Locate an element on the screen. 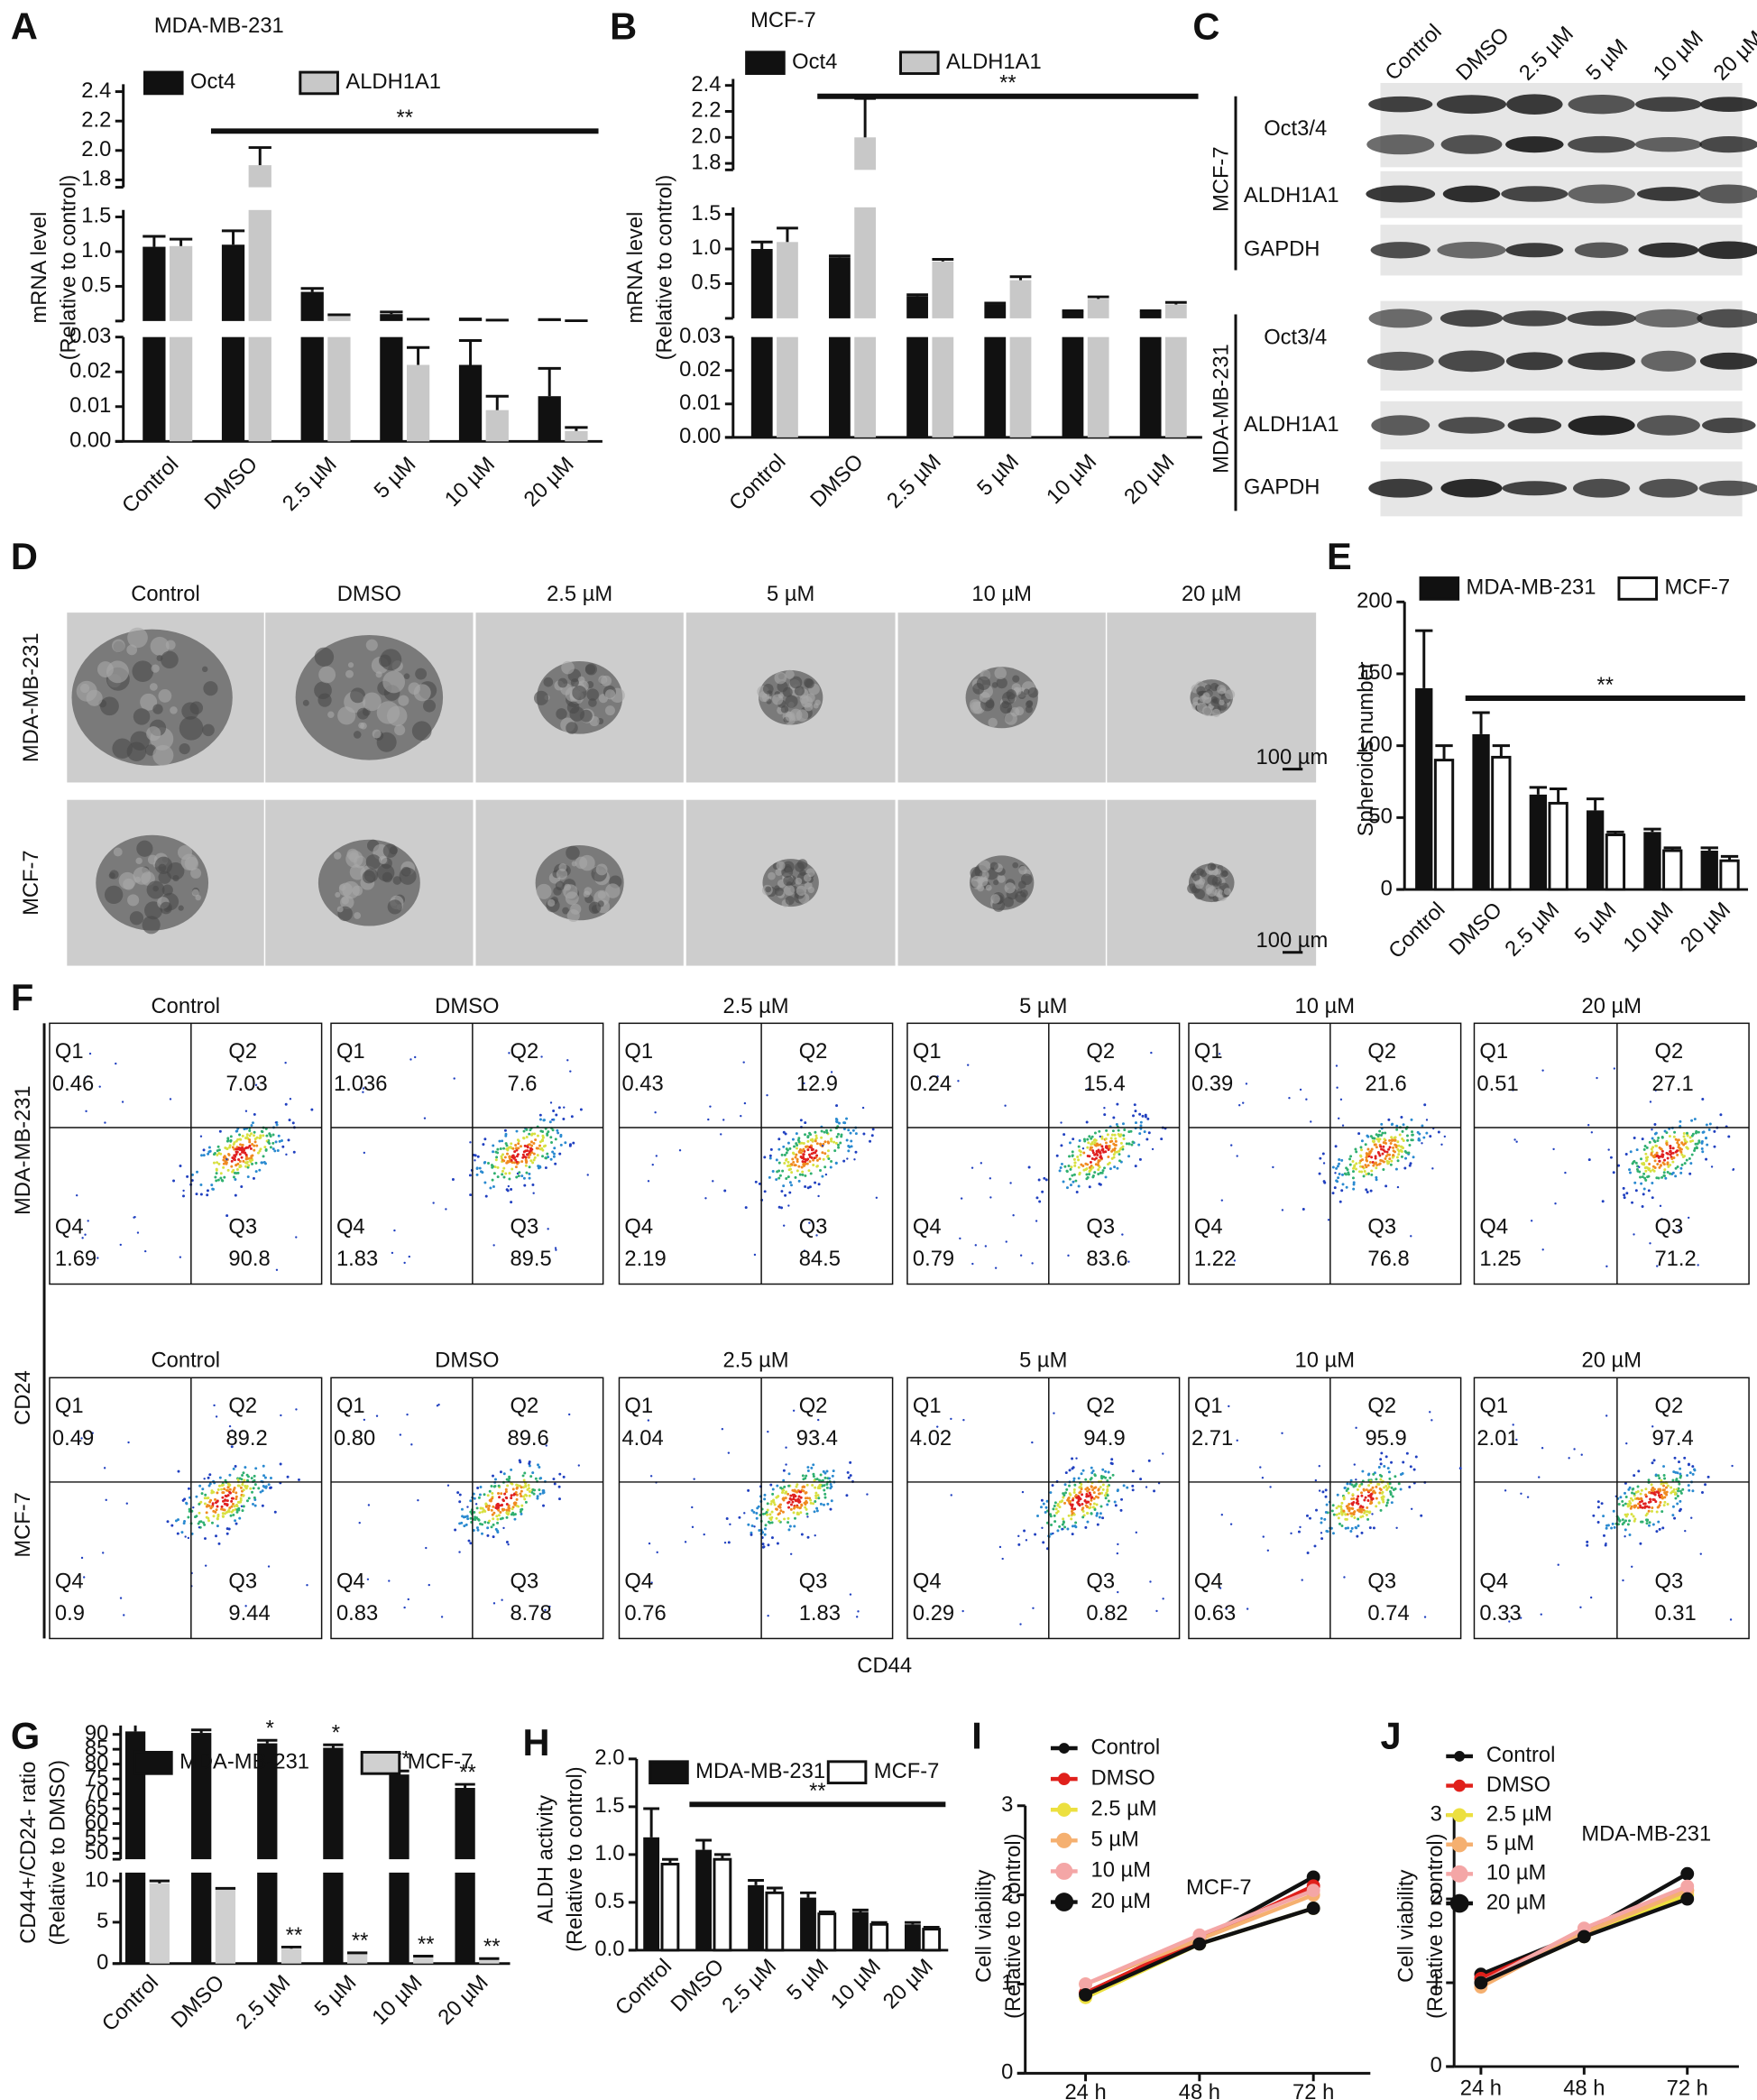 This screenshot has height=2100, width=1757. y-tick-label: 0.03 is located at coordinates (700, 336).